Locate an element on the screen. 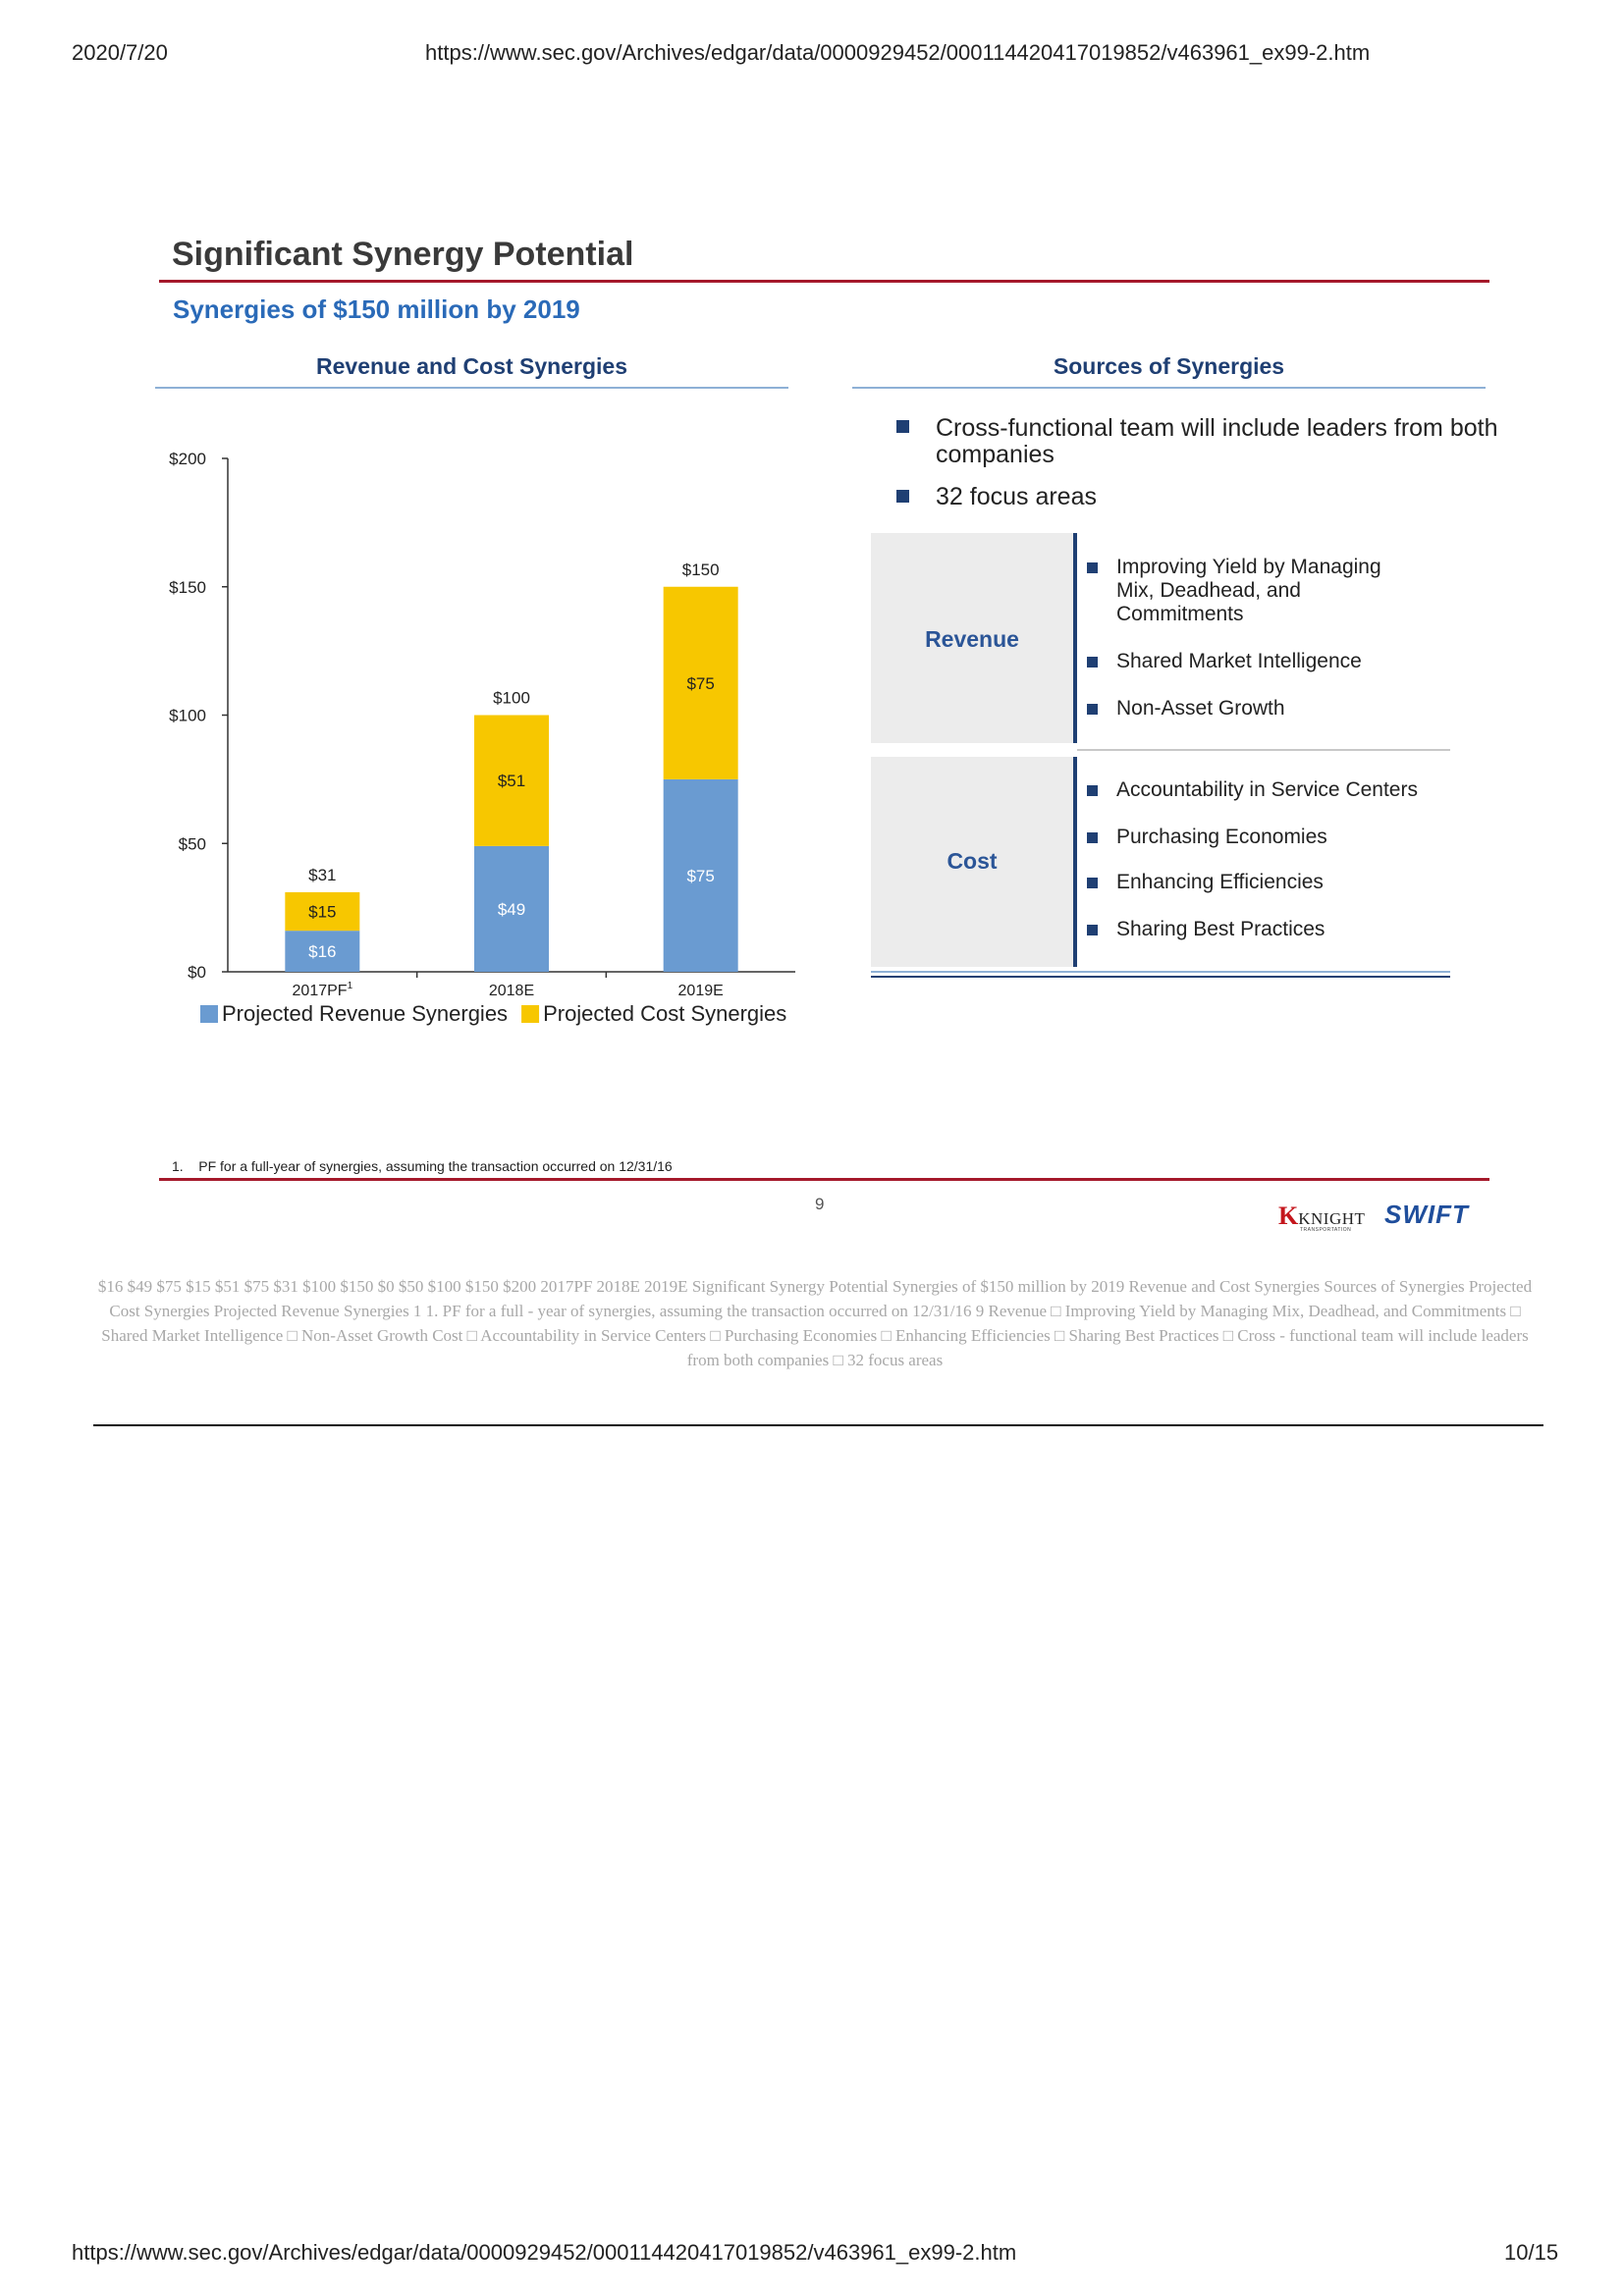 The image size is (1623, 2296). revenue-item-market: Shared Market Intelligence is located at coordinates (1239, 661).